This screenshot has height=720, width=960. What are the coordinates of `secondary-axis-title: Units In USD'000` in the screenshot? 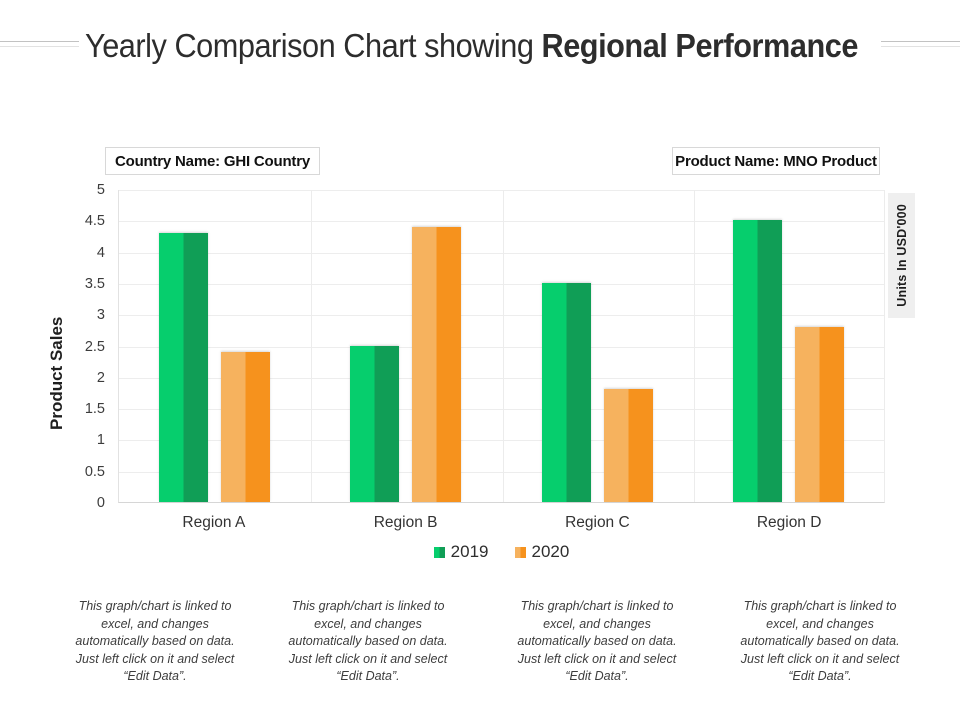 It's located at (901, 255).